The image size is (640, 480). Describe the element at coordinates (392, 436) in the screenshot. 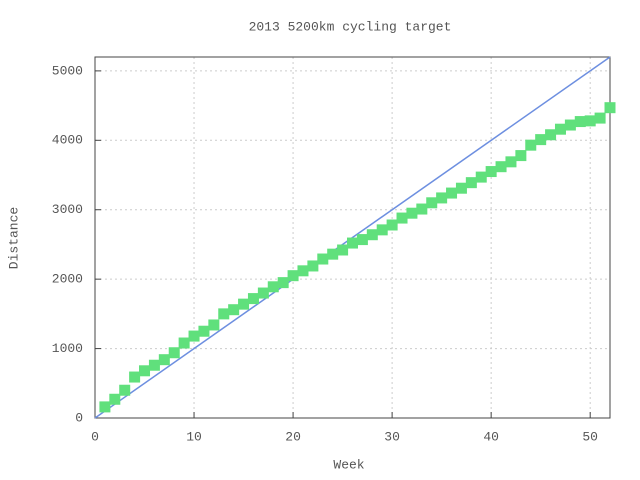

I see `x-tick-label: 30` at that location.